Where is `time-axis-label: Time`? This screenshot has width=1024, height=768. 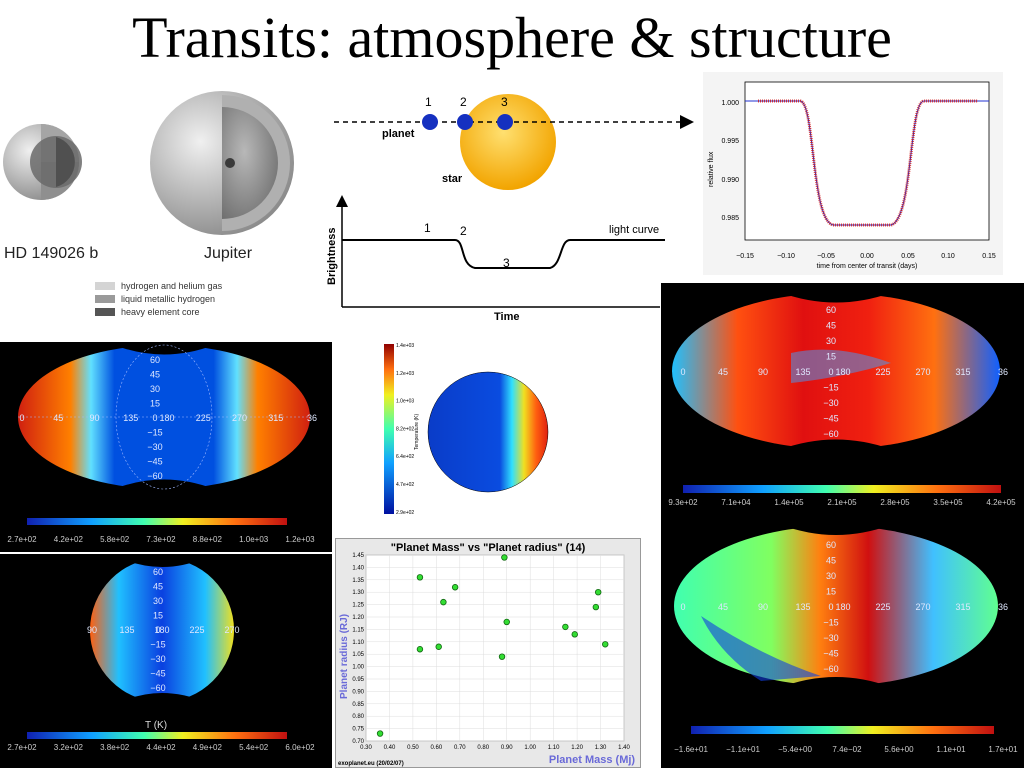
time-axis-label: Time is located at coordinates (506, 317).